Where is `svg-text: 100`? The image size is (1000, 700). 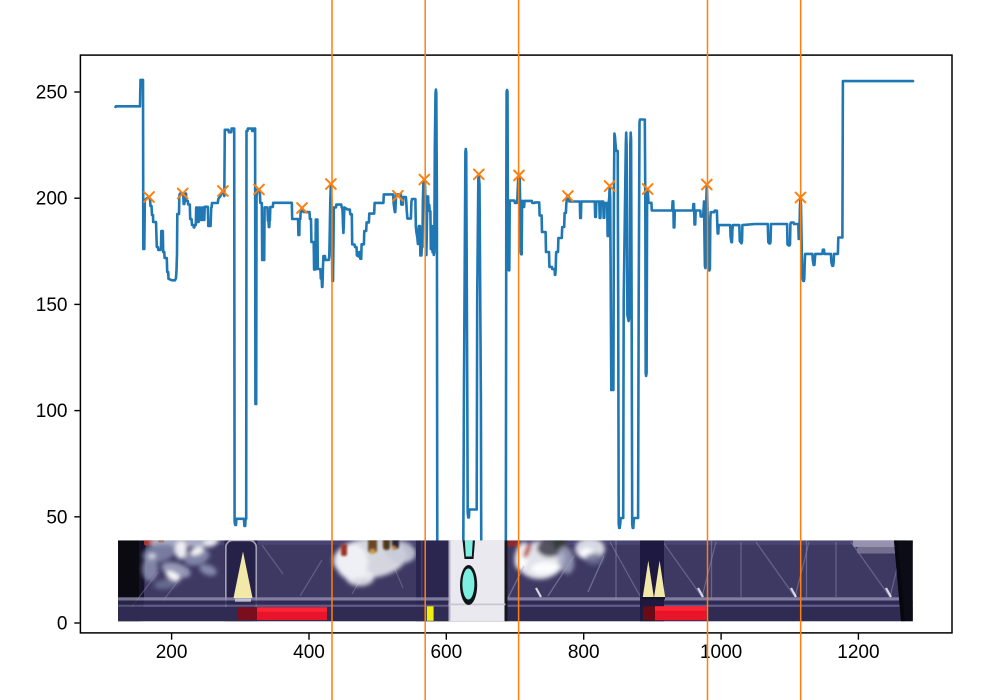
svg-text: 100 is located at coordinates (52, 411).